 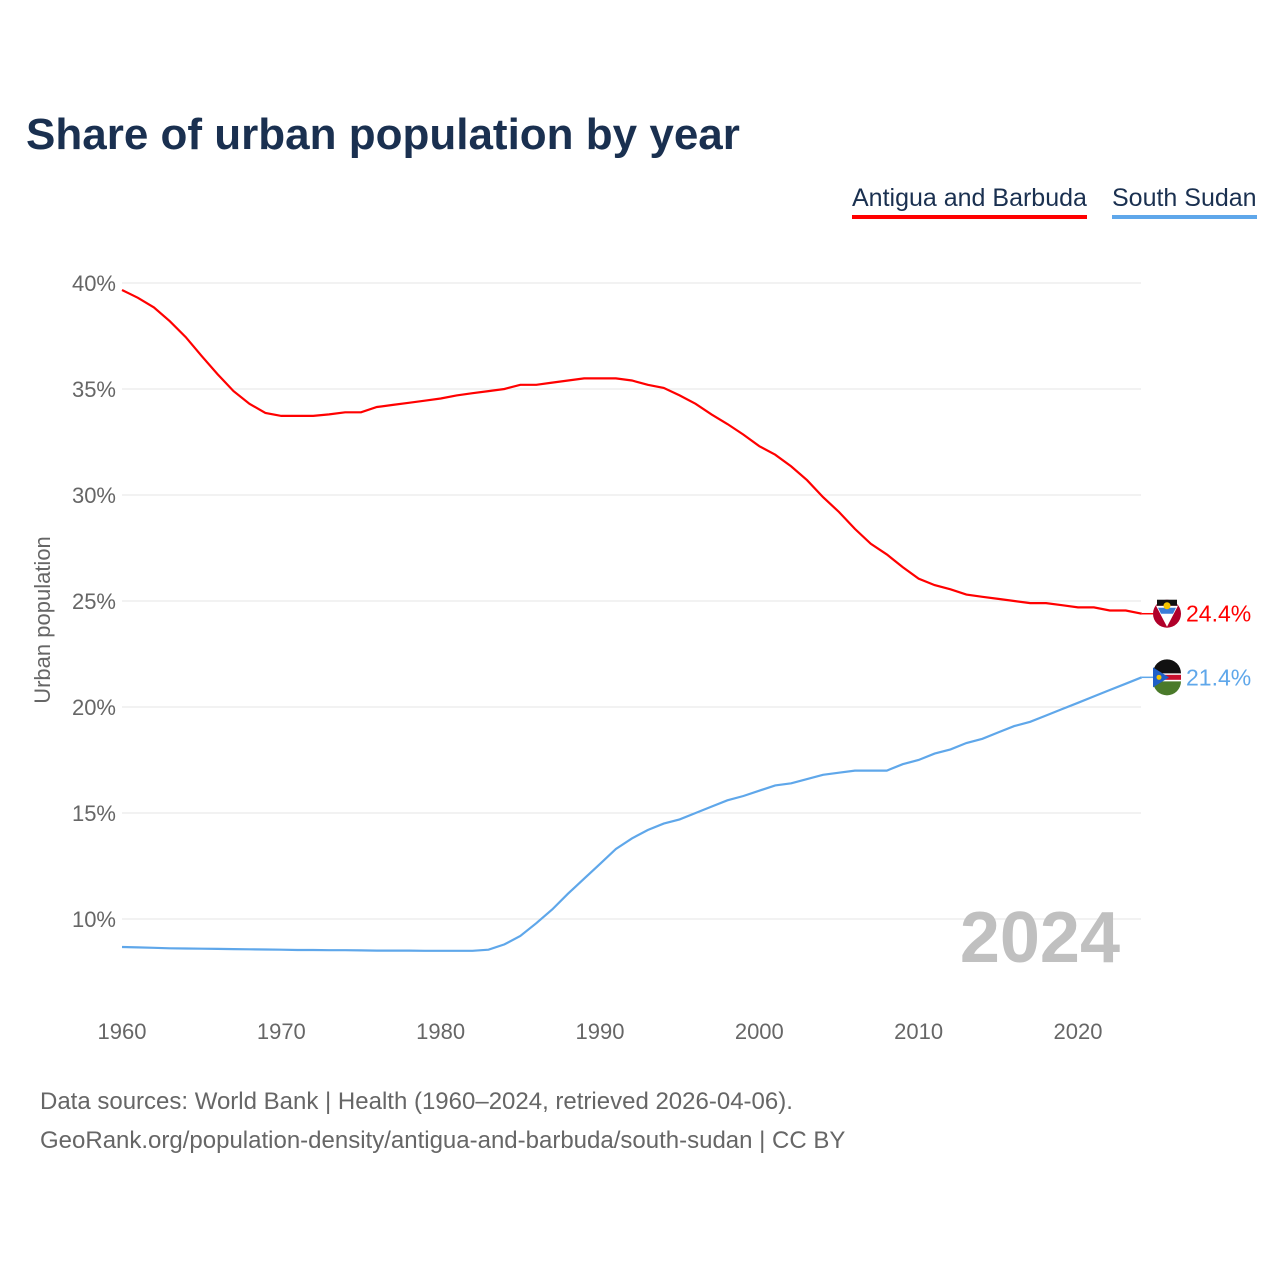 I want to click on y-tick-label: 10%, so click(x=94, y=919).